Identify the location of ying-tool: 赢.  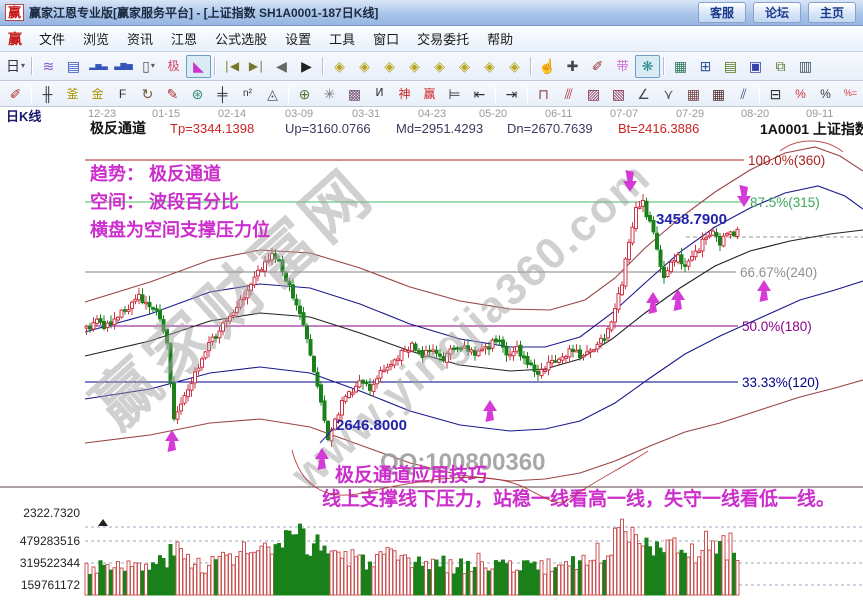
(429, 93).